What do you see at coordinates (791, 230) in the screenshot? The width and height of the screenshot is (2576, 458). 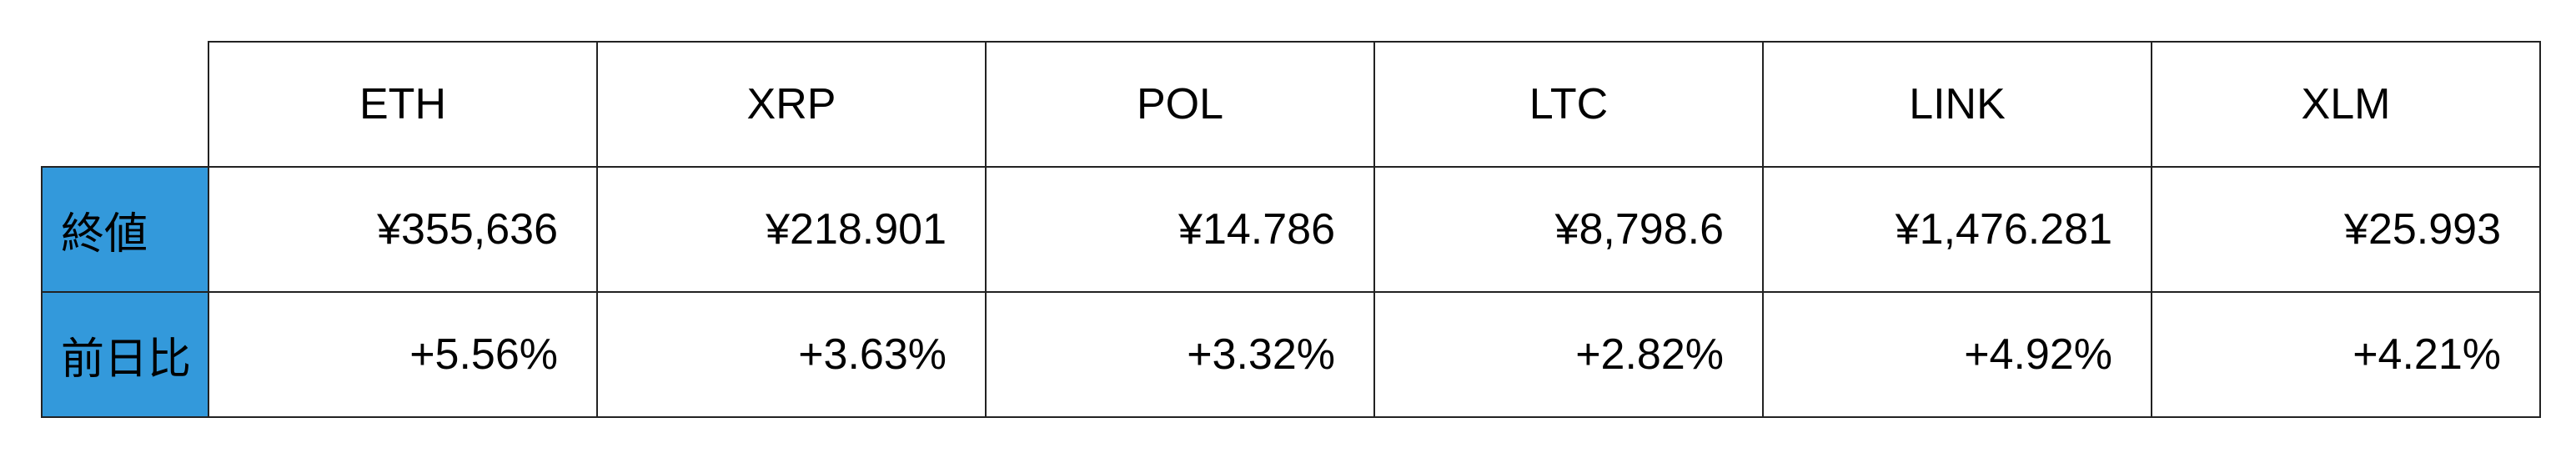 I see `table-cell: ¥218.901` at bounding box center [791, 230].